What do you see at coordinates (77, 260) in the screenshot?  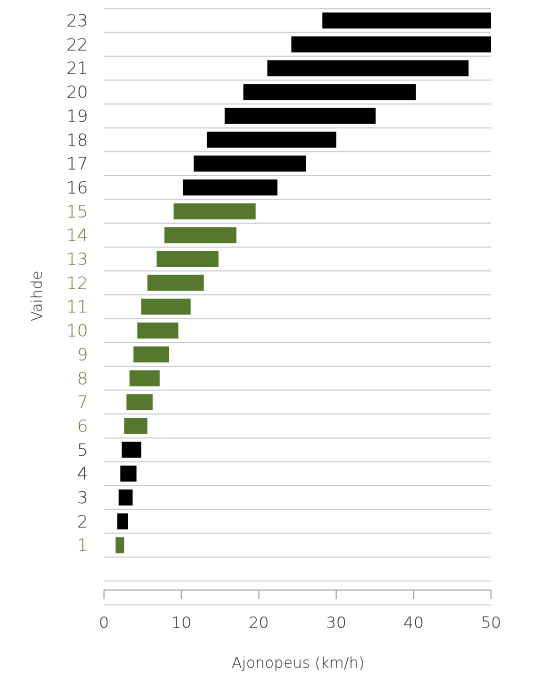 I see `y-tick-label: 13` at bounding box center [77, 260].